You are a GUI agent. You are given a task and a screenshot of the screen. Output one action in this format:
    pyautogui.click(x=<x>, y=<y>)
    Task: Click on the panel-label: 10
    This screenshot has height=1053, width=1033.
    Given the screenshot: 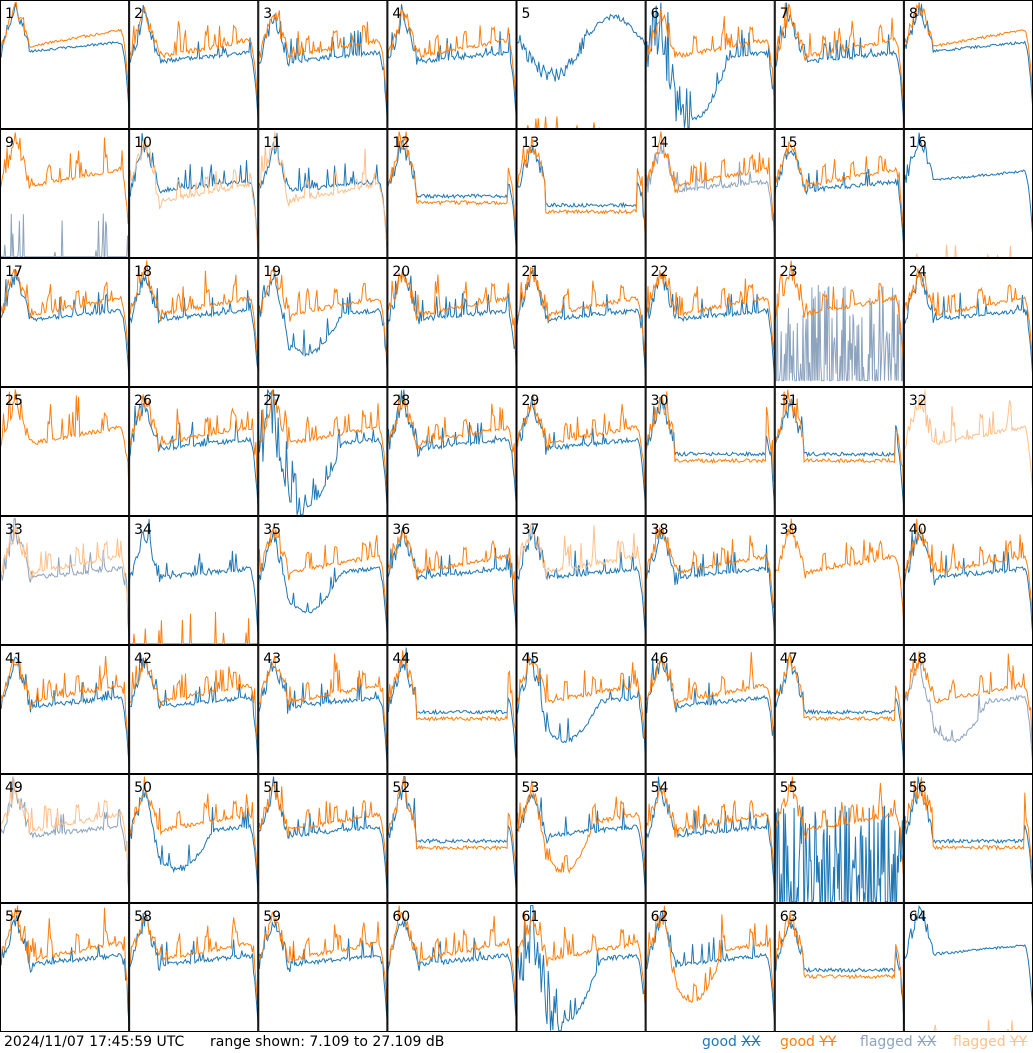 What is the action you would take?
    pyautogui.click(x=143, y=143)
    